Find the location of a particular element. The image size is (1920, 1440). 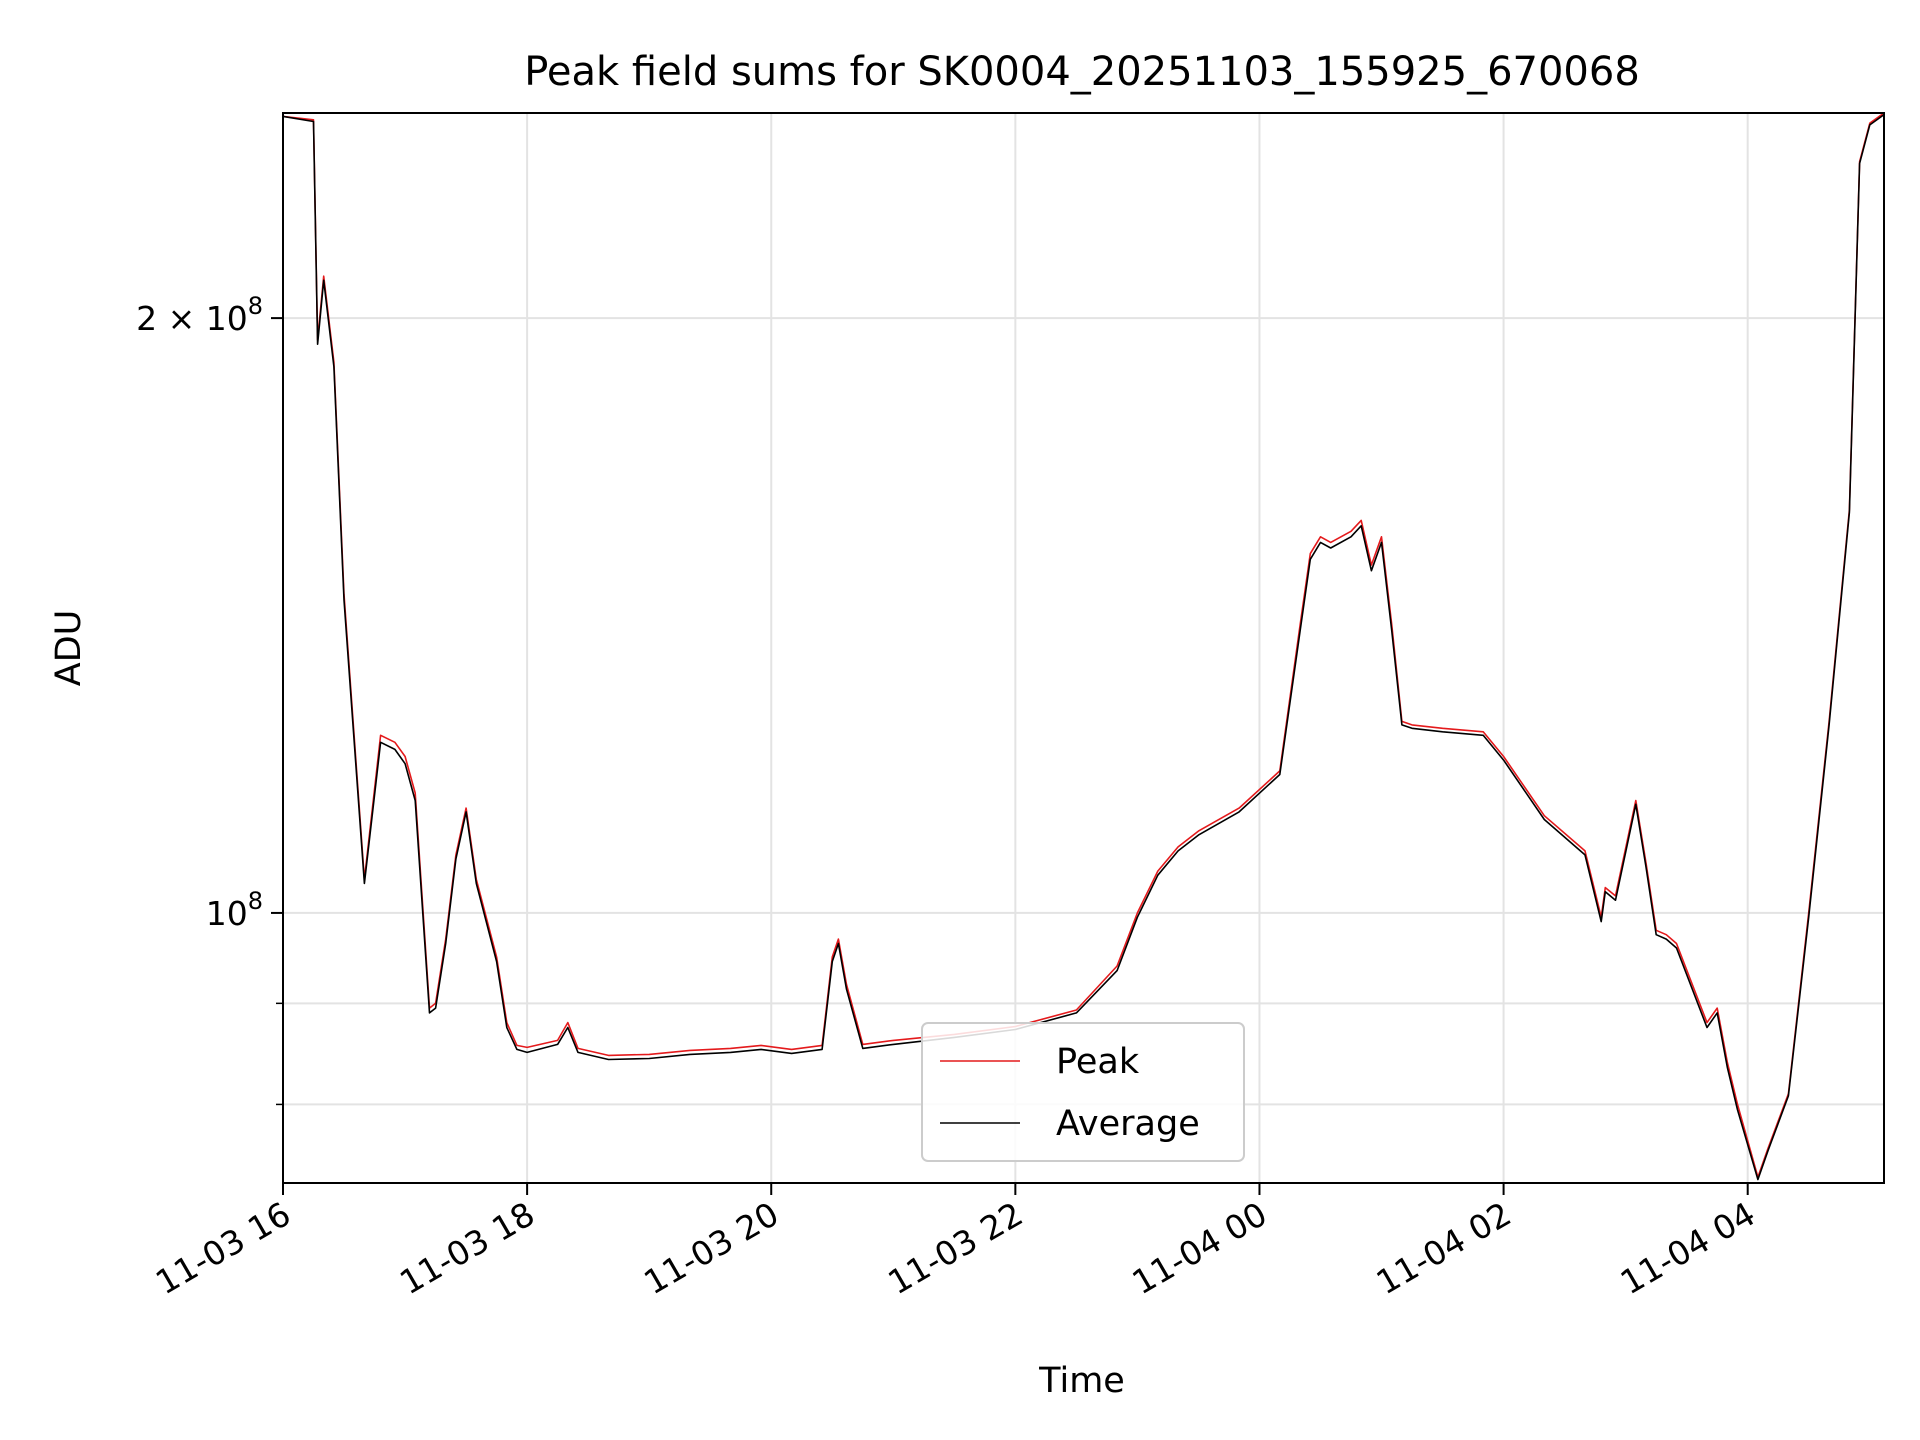

legend-box is located at coordinates (1083, 1092).